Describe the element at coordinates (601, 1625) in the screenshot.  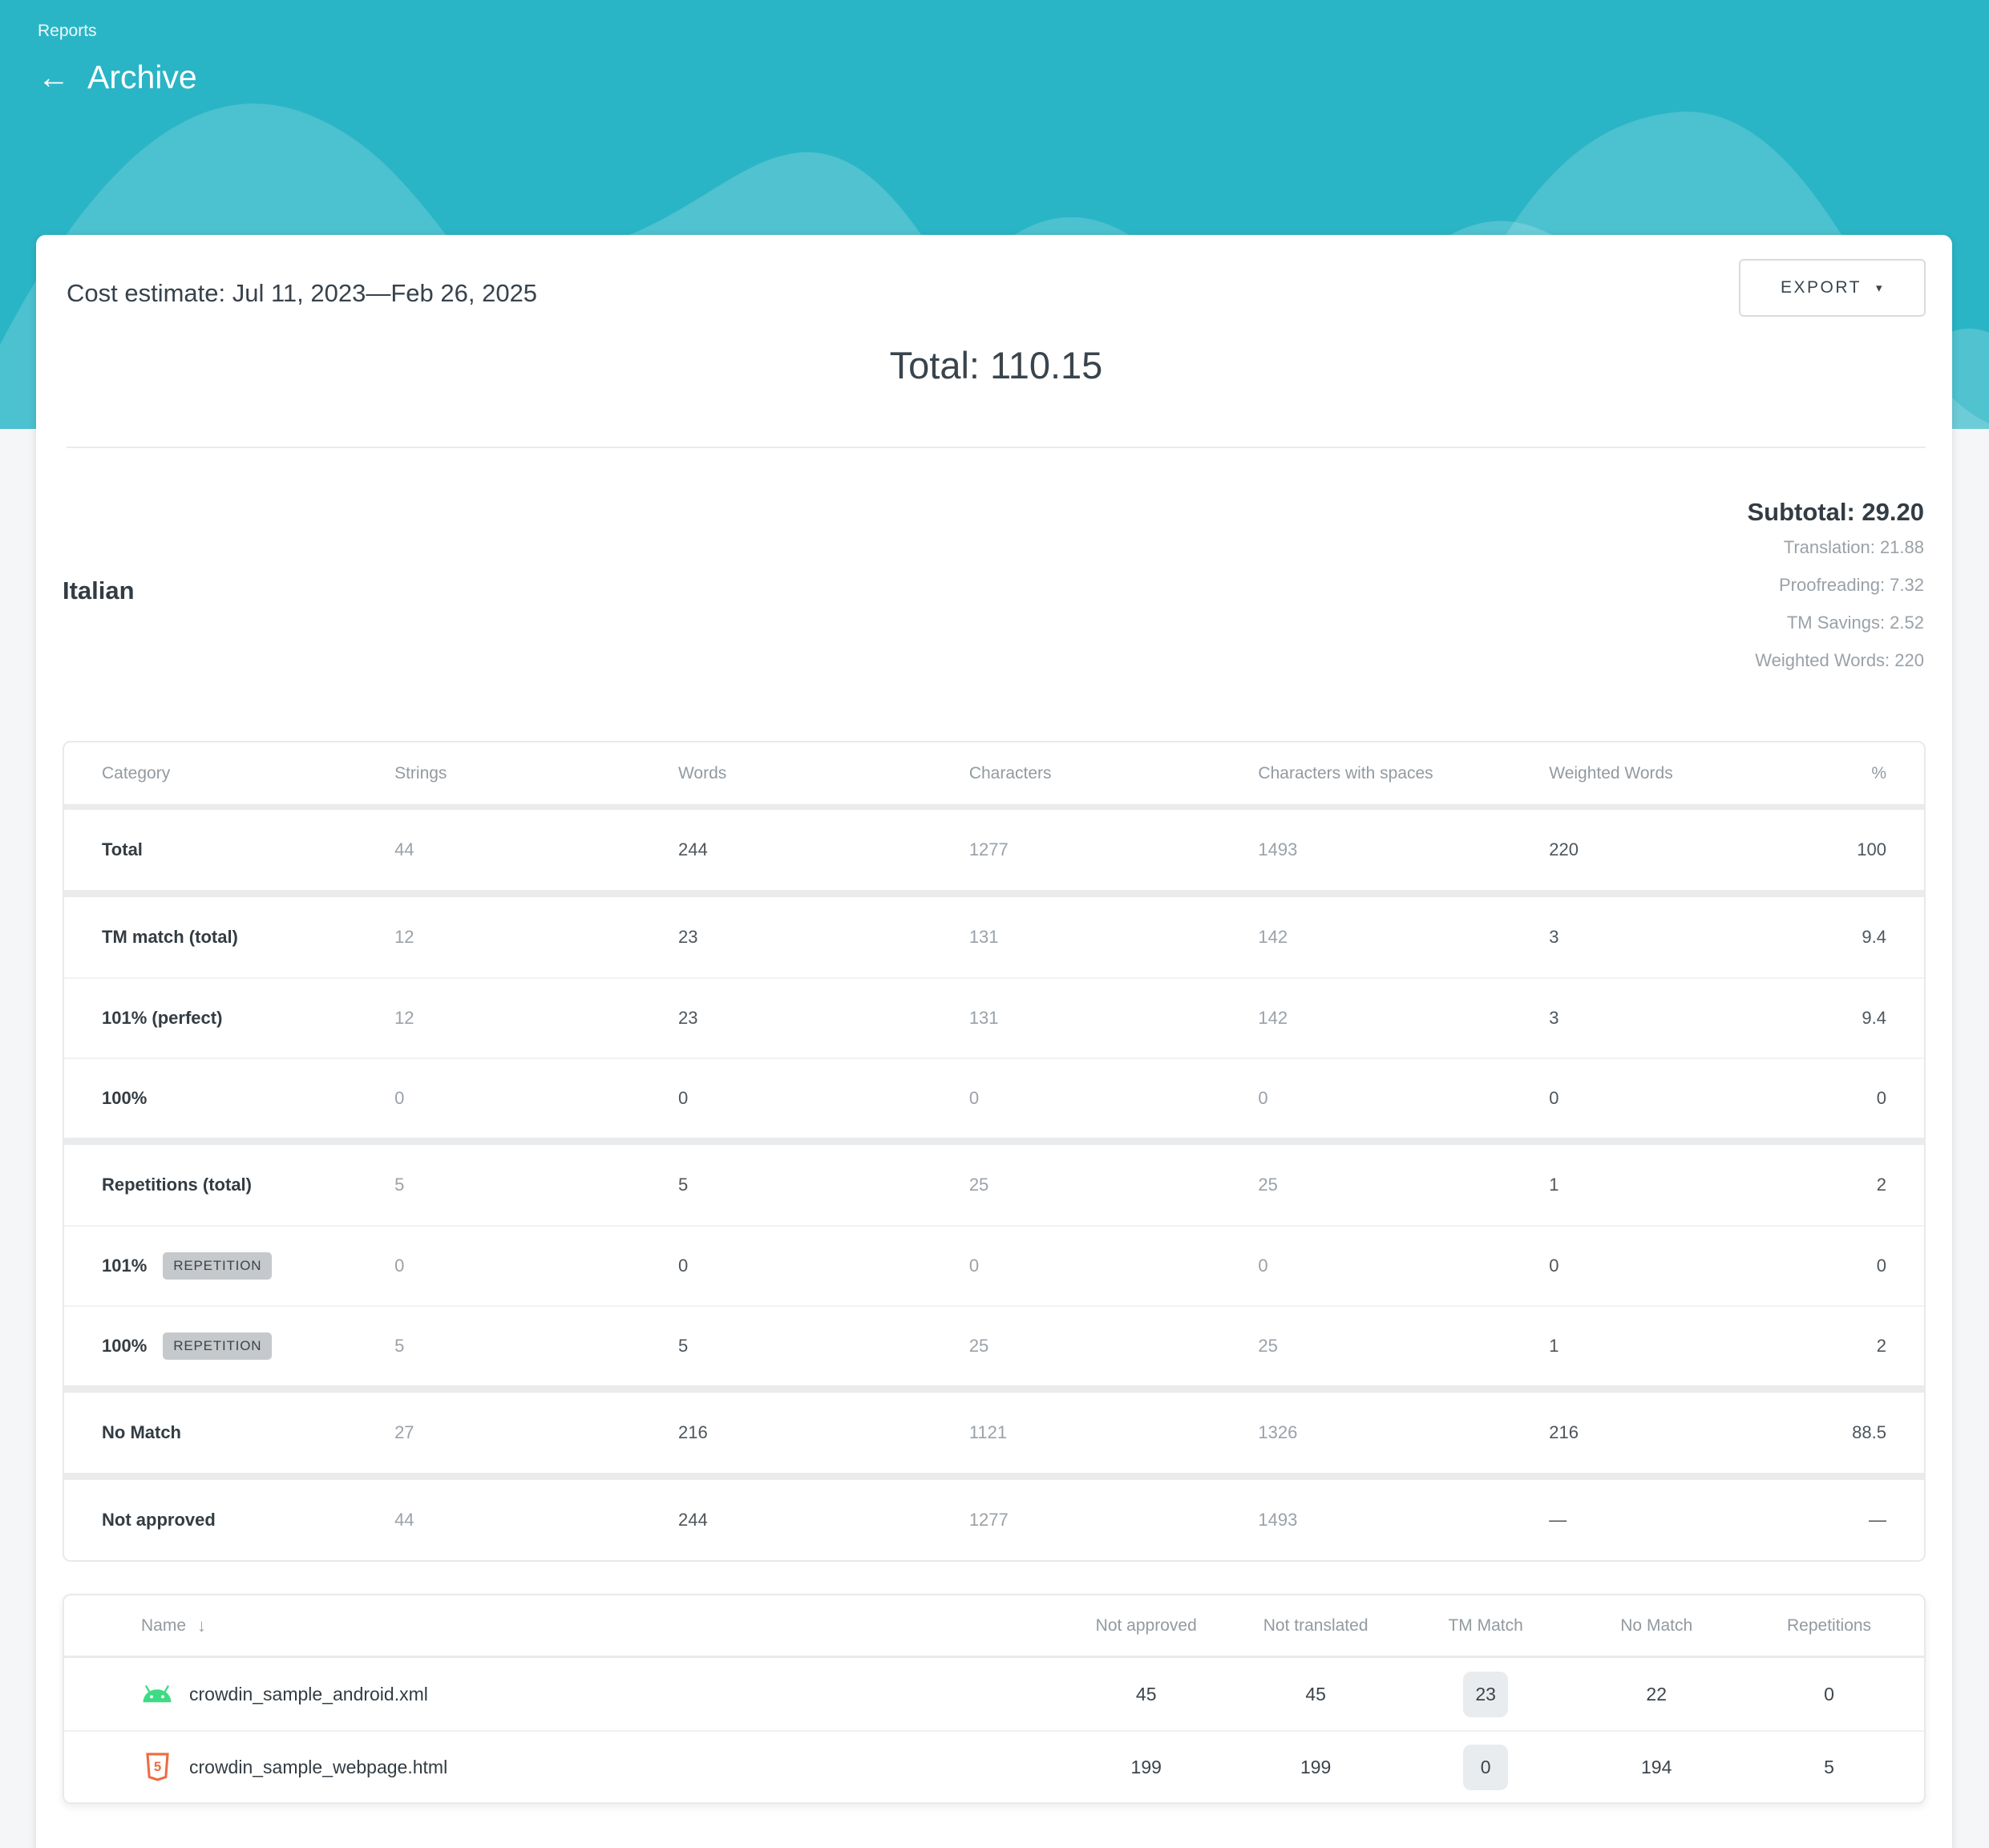
I see `files-column-header-name: Name ↓` at that location.